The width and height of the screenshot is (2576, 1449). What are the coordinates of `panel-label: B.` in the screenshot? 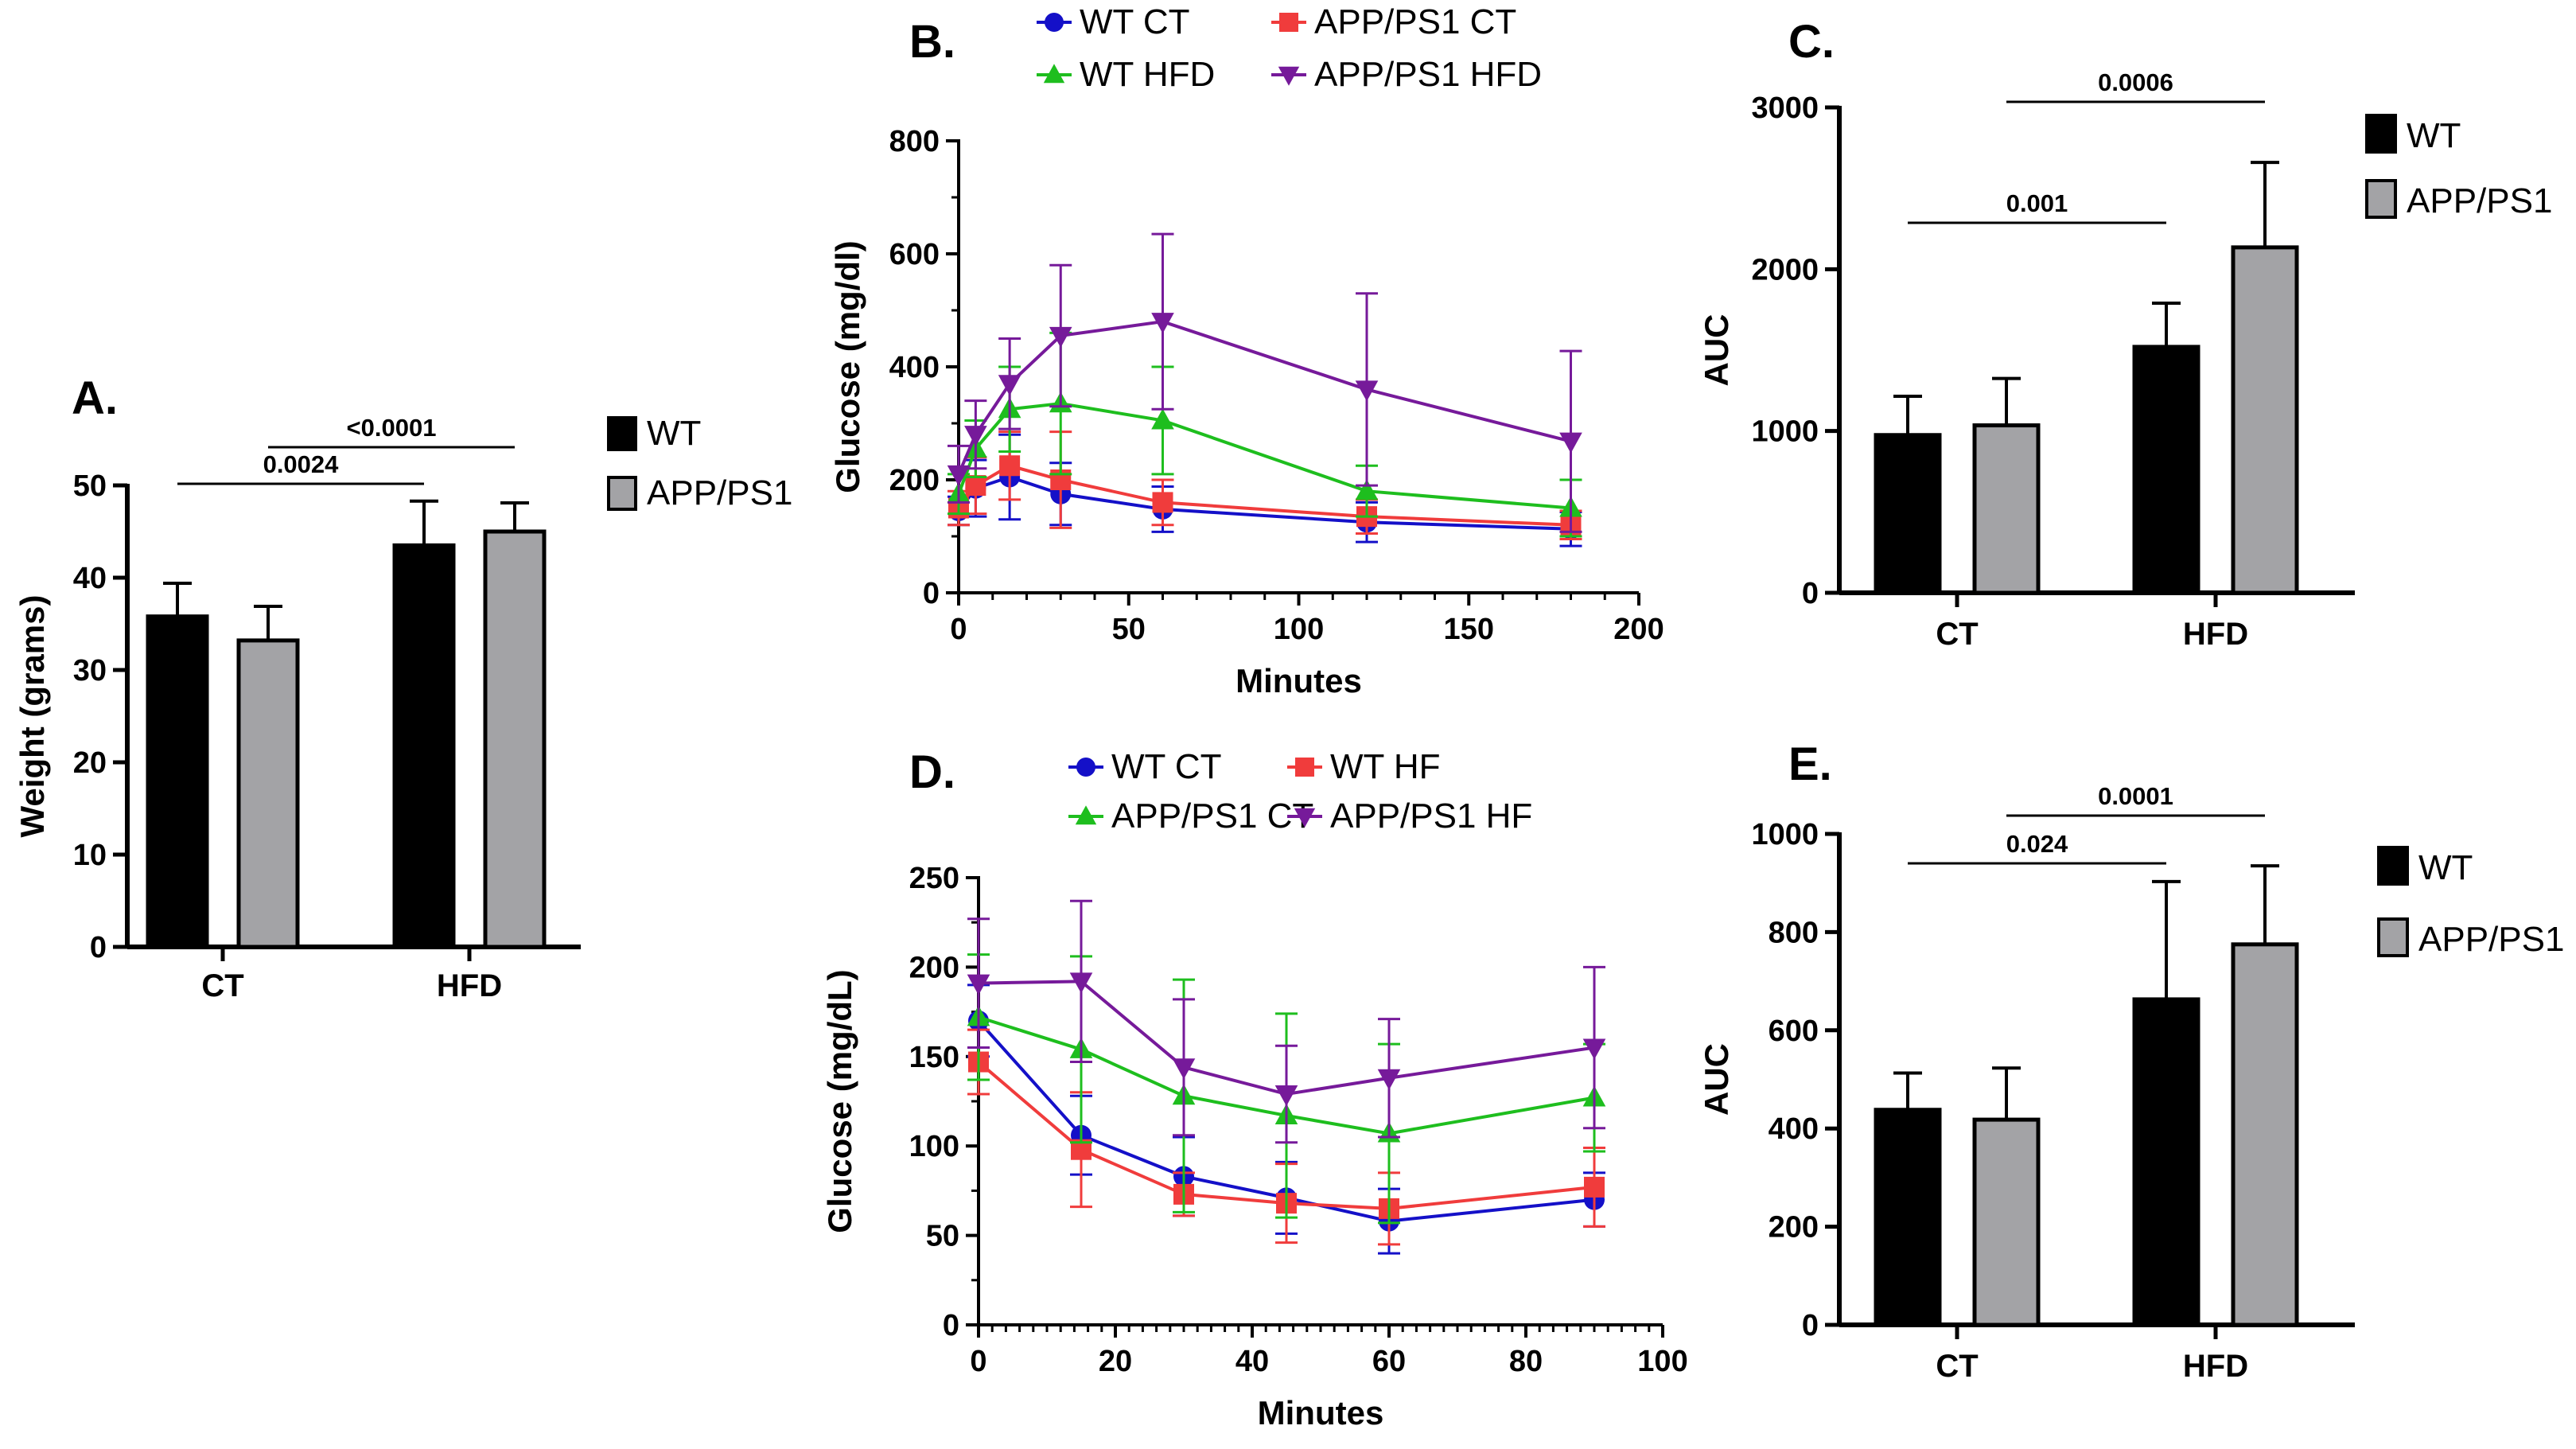 It's located at (932, 42).